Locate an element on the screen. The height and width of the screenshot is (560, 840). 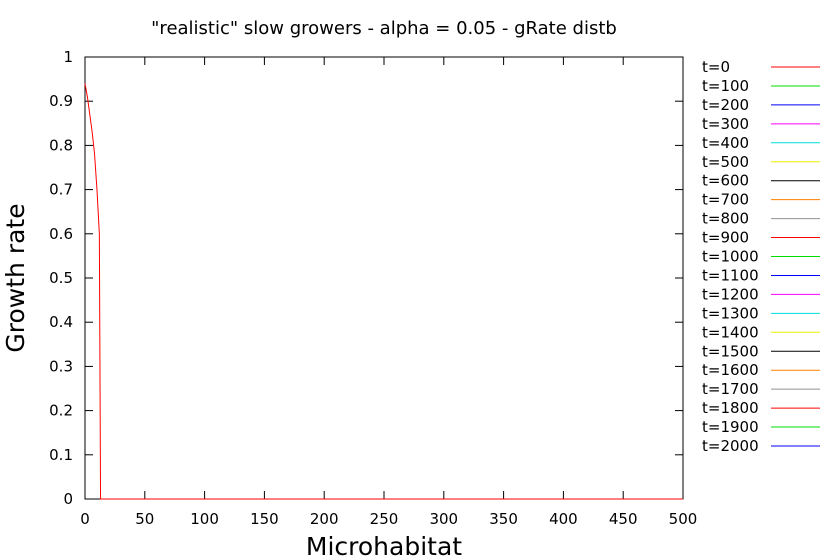
legend-label: t=900 is located at coordinates (725, 238).